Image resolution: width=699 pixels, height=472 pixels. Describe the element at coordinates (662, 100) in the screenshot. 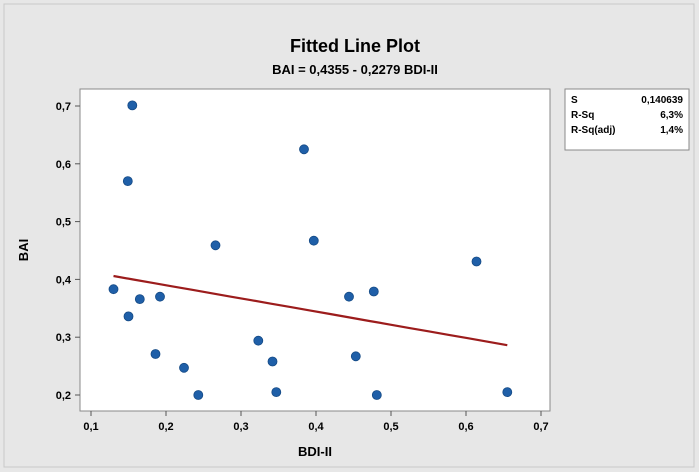

I see `stat-value: 0,140639` at that location.